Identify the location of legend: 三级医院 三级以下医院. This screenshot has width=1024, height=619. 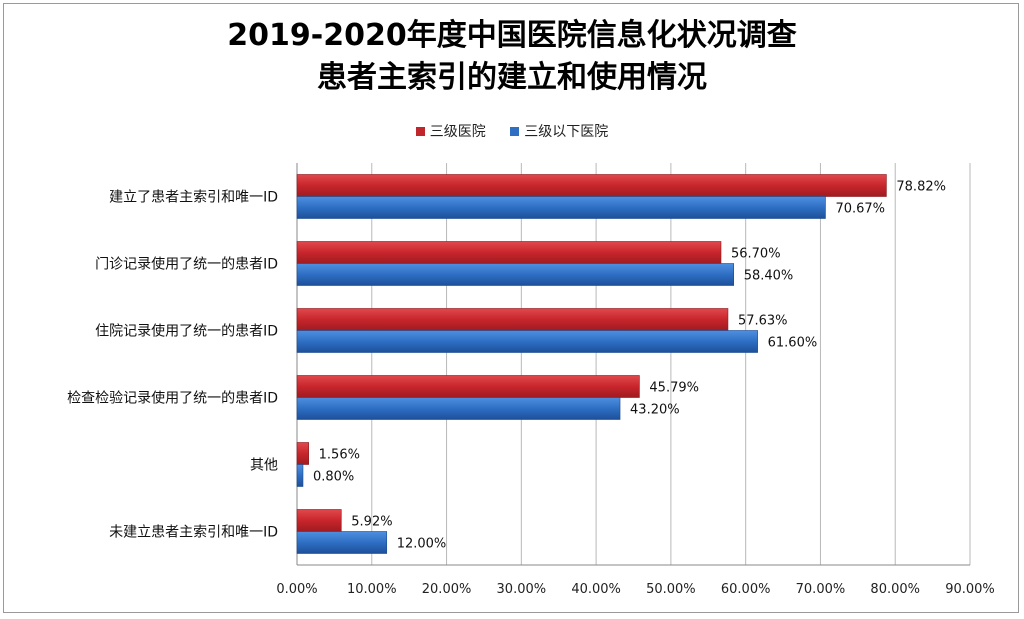
(512, 131).